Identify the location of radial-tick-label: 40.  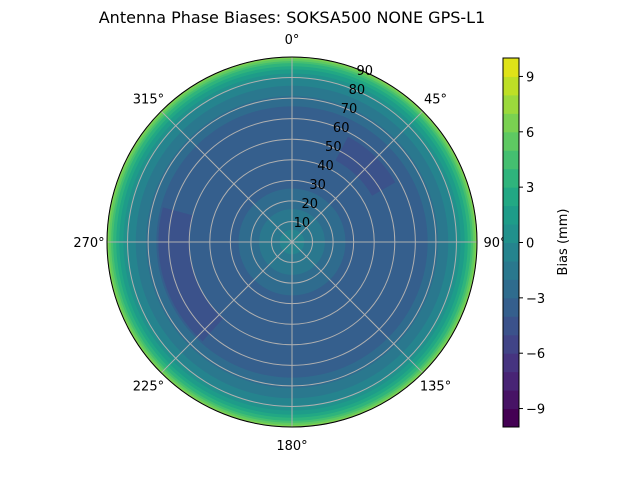
(325, 166).